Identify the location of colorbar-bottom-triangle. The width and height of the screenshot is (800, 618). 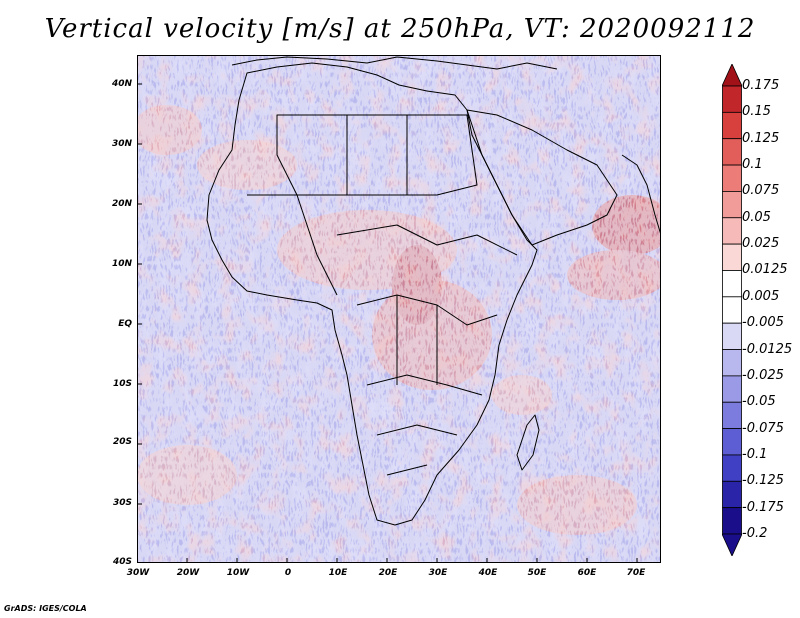
(732, 544).